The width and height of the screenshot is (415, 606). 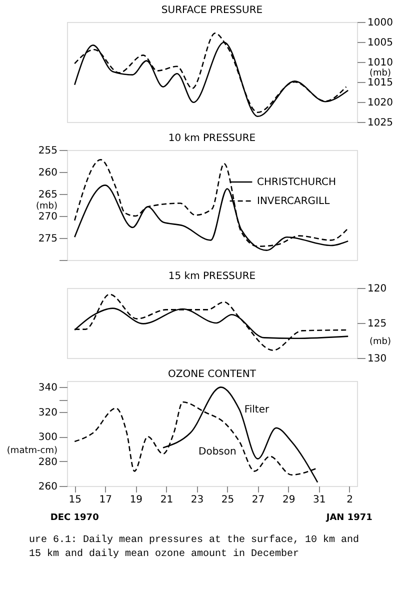 I want to click on x-tick-label: 21, so click(x=167, y=500).